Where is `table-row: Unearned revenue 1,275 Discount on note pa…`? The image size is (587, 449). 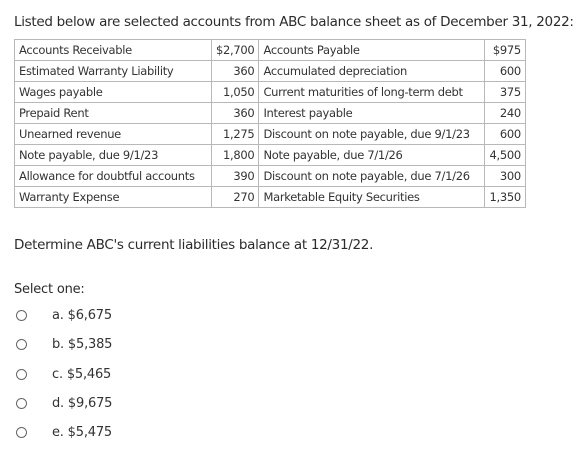 table-row: Unearned revenue 1,275 Discount on note pa… is located at coordinates (270, 134).